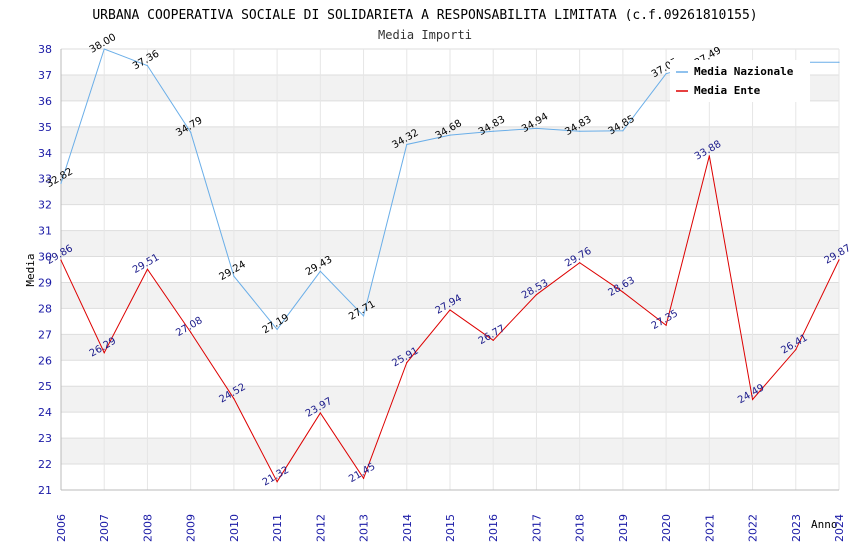  I want to click on x-tick-label: 2008, so click(147, 528).